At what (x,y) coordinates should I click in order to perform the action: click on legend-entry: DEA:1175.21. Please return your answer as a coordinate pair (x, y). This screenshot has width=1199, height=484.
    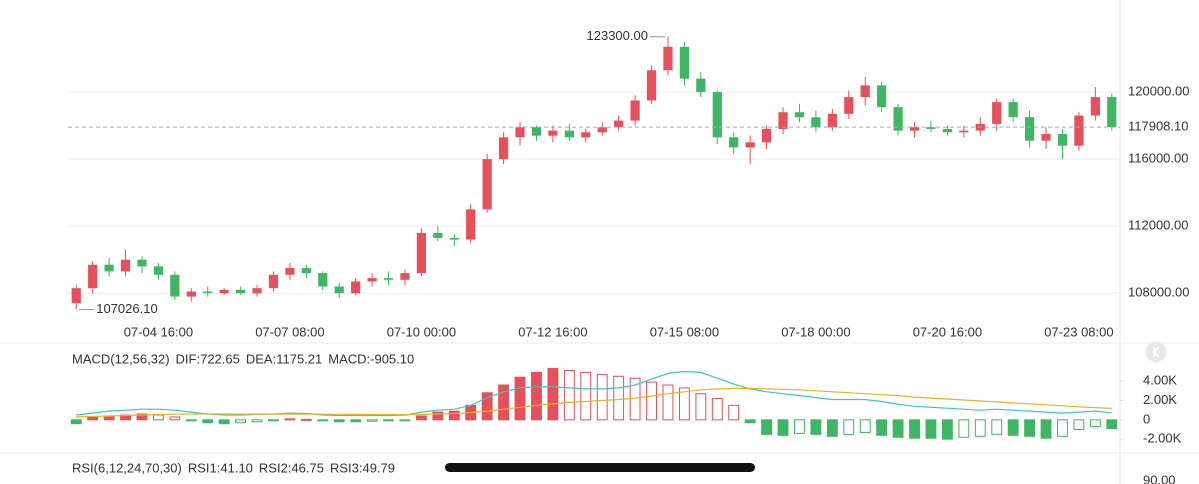
    Looking at the image, I should click on (284, 358).